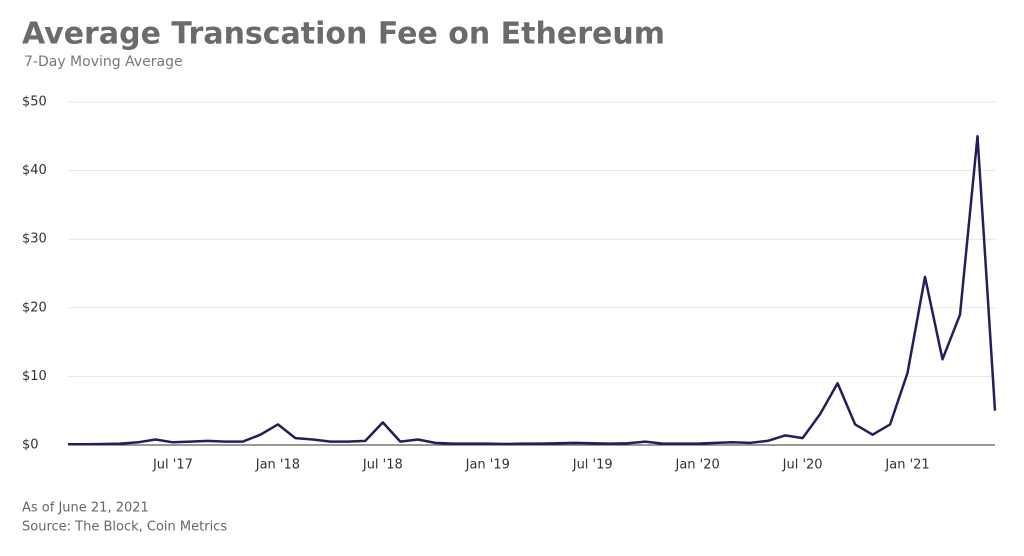  I want to click on y-tick-label: $0, so click(30, 445).